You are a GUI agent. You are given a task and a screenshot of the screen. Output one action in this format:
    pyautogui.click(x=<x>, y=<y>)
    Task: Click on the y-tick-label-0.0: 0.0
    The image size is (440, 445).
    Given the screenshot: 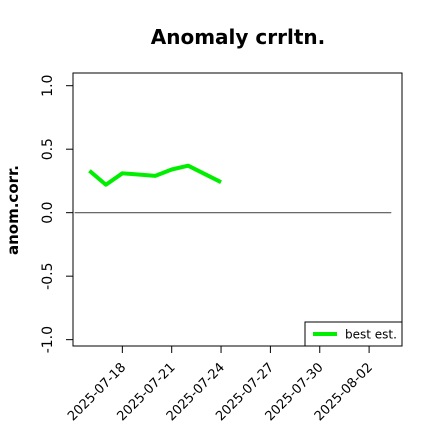 What is the action you would take?
    pyautogui.click(x=48, y=213)
    